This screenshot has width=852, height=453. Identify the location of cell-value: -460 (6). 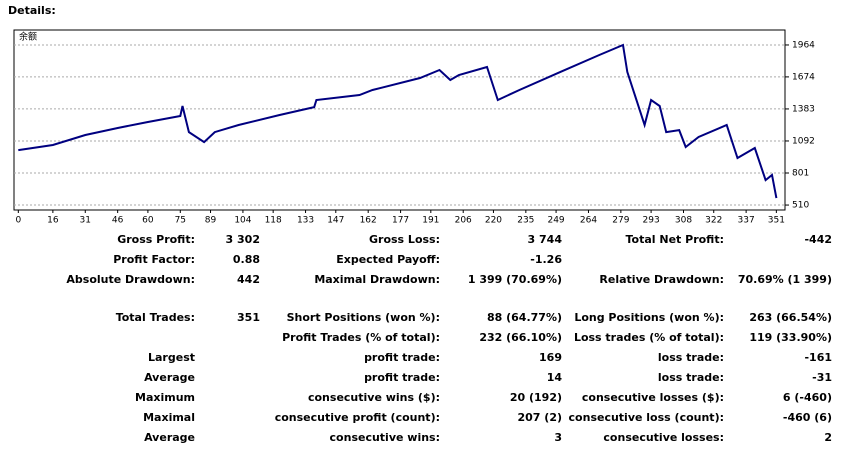
(807, 417).